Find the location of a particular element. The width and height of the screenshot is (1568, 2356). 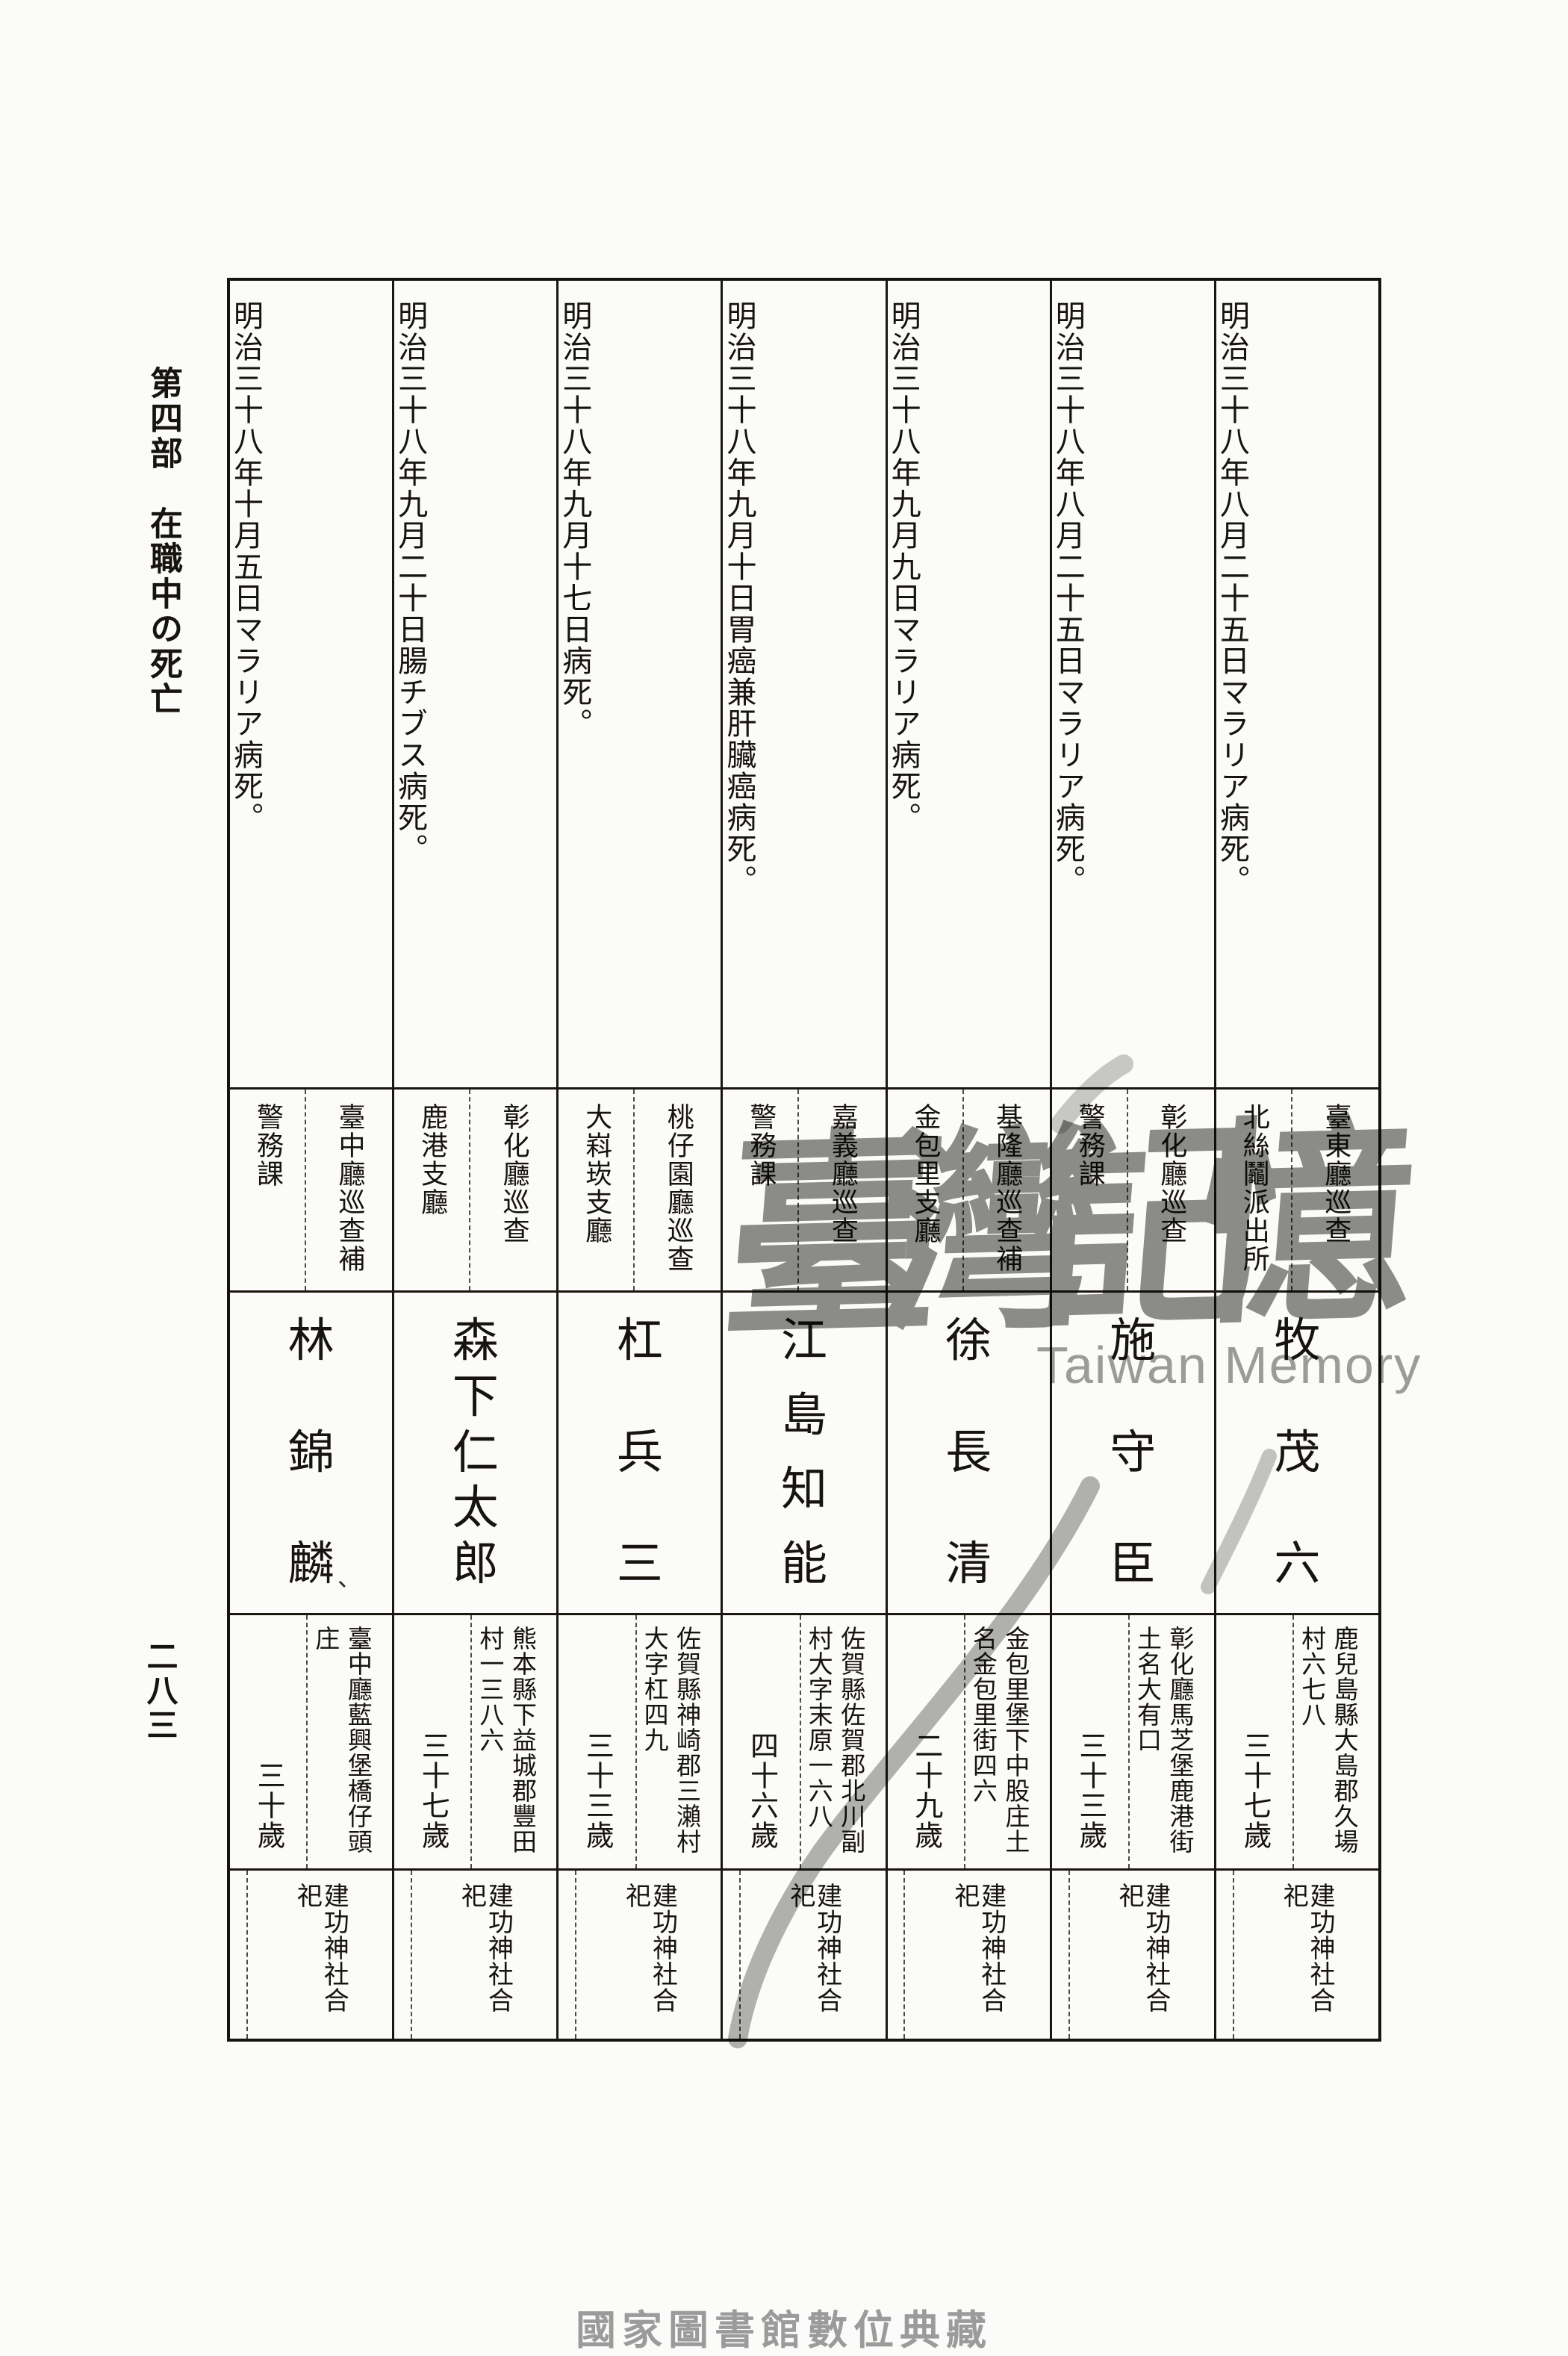

position-title: 基隆廳巡查補 is located at coordinates (1007, 1188).